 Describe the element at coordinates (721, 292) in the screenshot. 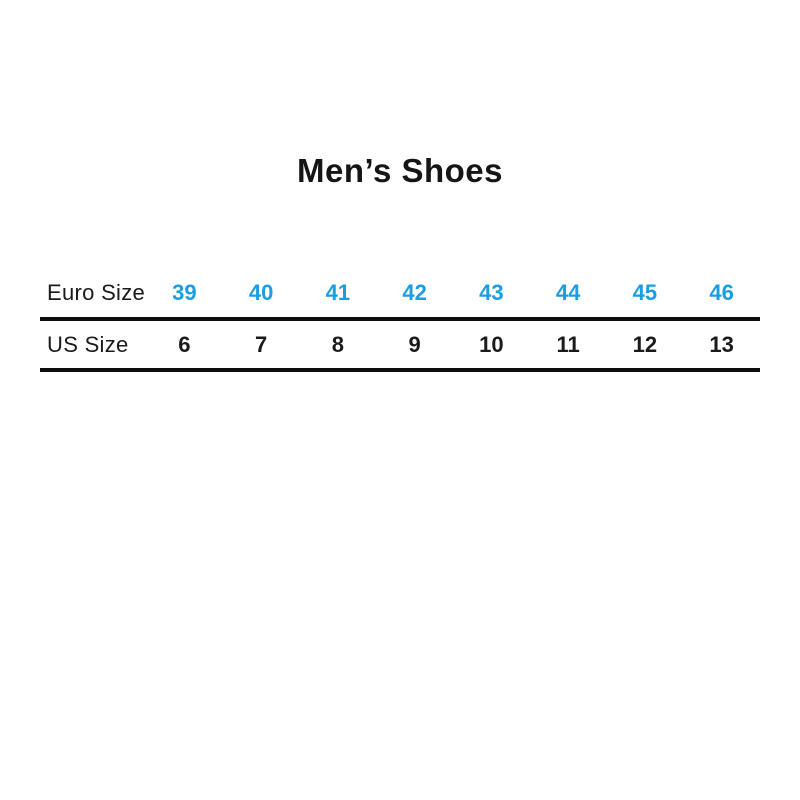

I see `euro-size-value: 46` at that location.